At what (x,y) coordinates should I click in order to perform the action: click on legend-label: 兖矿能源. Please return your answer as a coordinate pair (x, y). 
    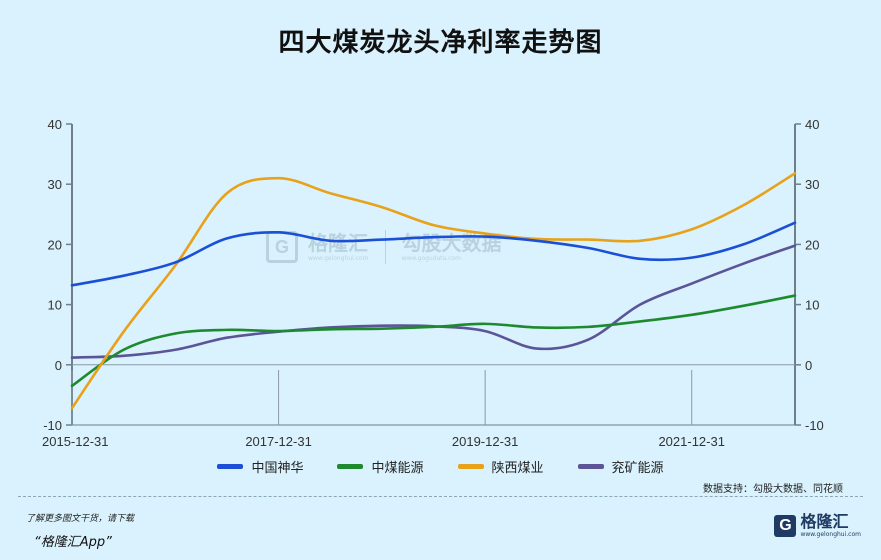
    Looking at the image, I should click on (637, 468).